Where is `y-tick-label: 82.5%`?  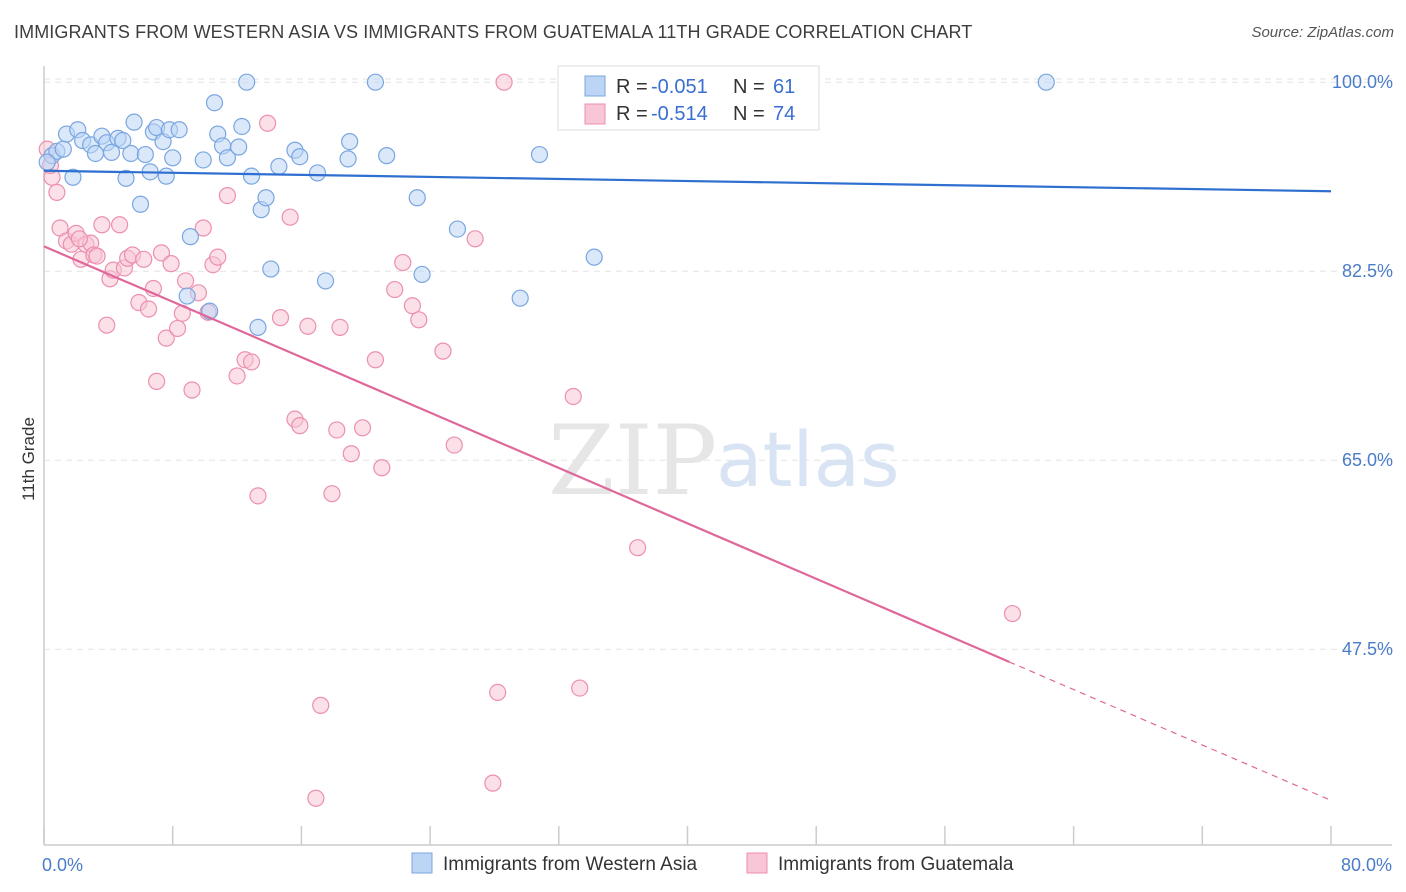 y-tick-label: 82.5% is located at coordinates (1367, 271).